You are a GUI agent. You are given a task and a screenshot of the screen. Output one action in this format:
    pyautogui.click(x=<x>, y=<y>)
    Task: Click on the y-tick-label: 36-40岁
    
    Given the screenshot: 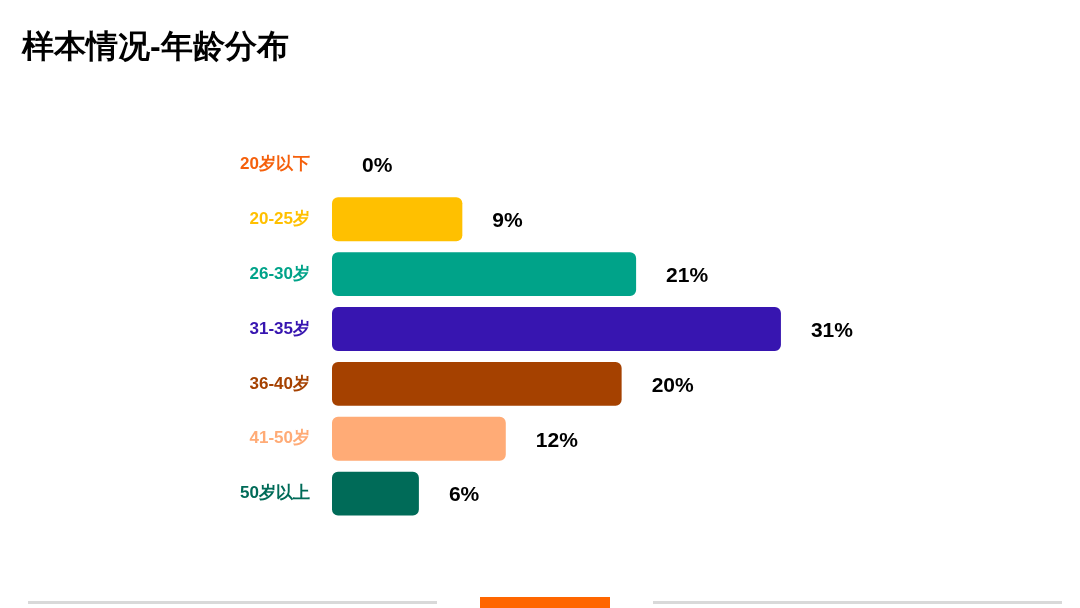 What is the action you would take?
    pyautogui.click(x=279, y=383)
    